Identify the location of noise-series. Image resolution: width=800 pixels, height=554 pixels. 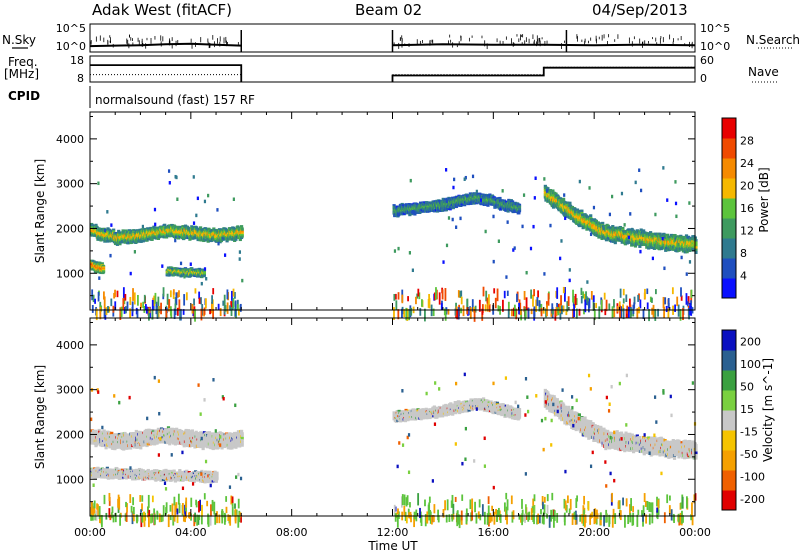
(392, 41).